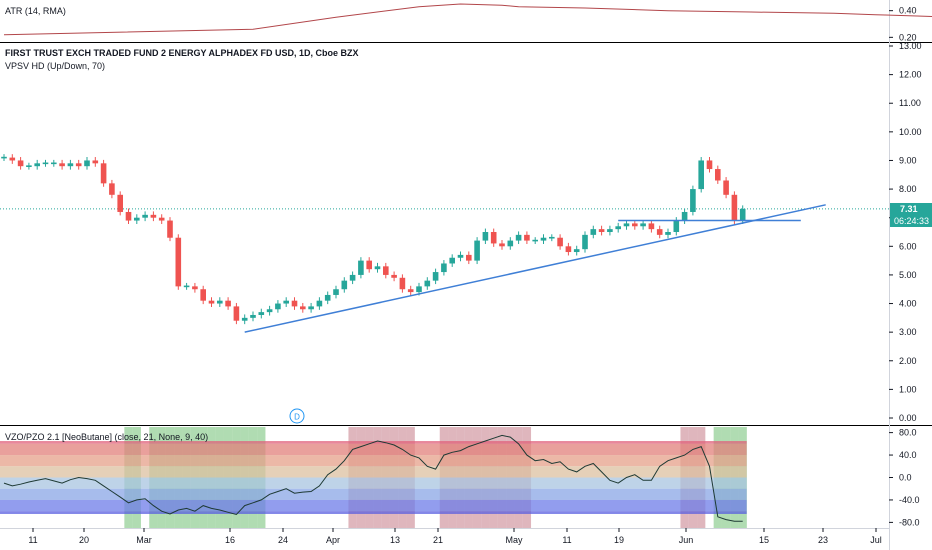  I want to click on atr-line, so click(467, 19).